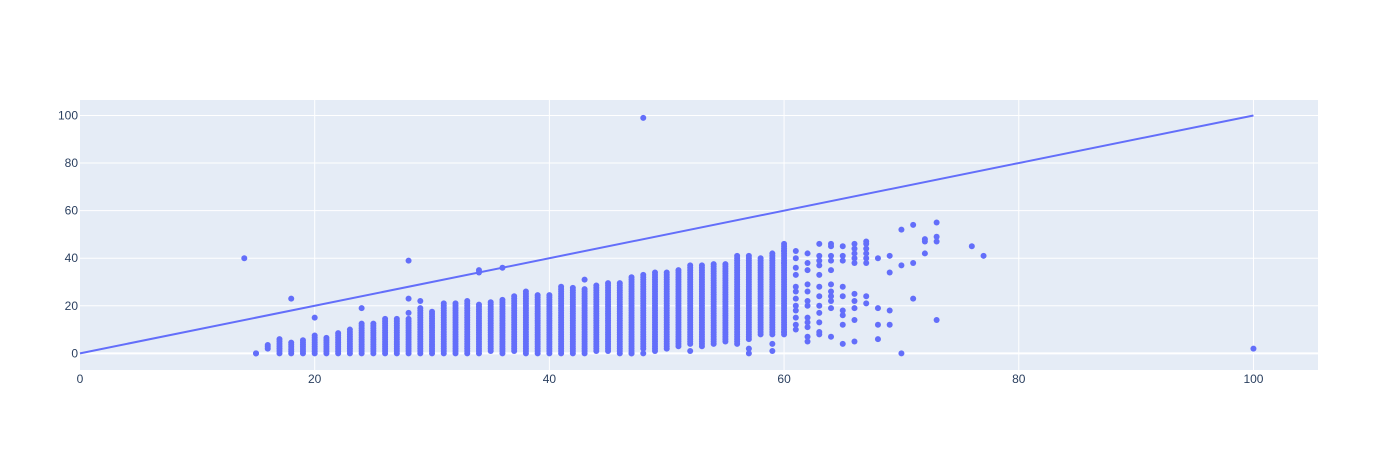  Describe the element at coordinates (72, 306) in the screenshot. I see `y-tick-label: 20` at that location.